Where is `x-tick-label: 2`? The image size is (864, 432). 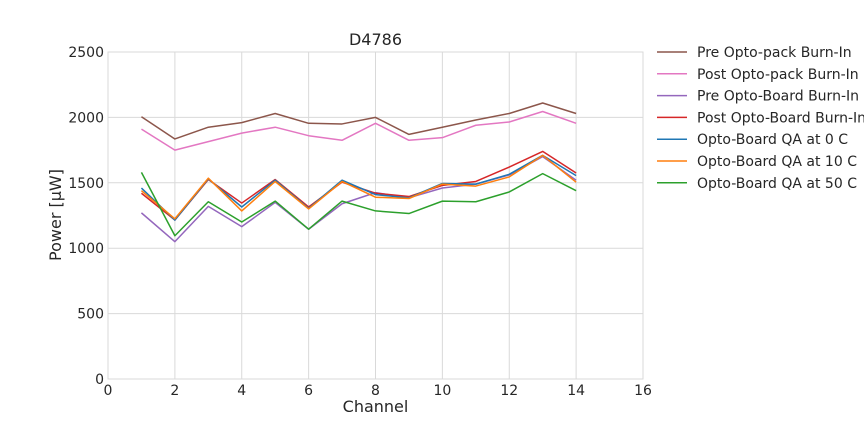
x-tick-label: 2 is located at coordinates (174, 391).